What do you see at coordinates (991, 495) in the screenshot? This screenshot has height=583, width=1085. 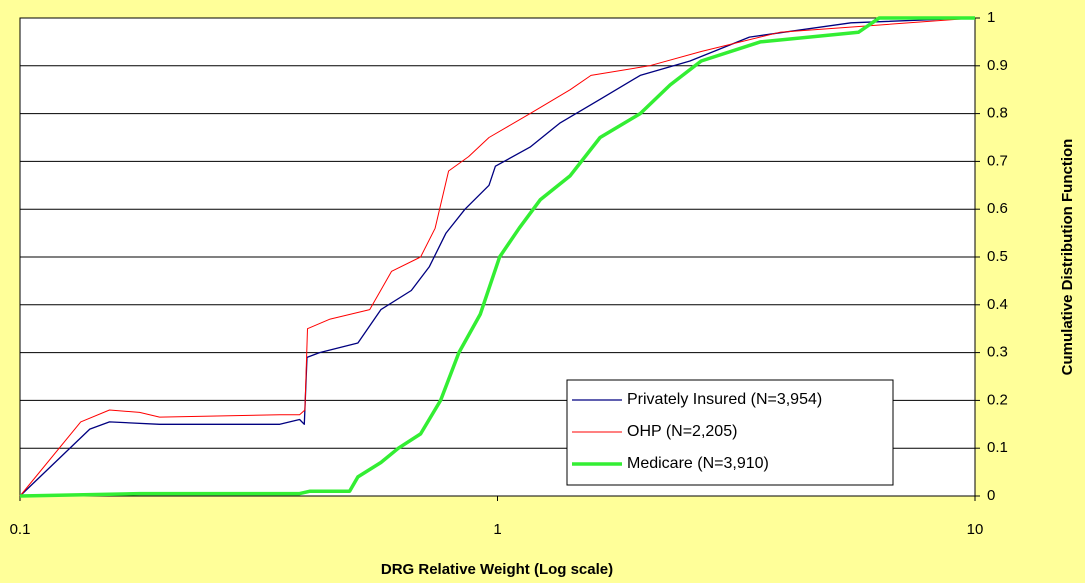 I see `y-tick-label: 0` at bounding box center [991, 495].